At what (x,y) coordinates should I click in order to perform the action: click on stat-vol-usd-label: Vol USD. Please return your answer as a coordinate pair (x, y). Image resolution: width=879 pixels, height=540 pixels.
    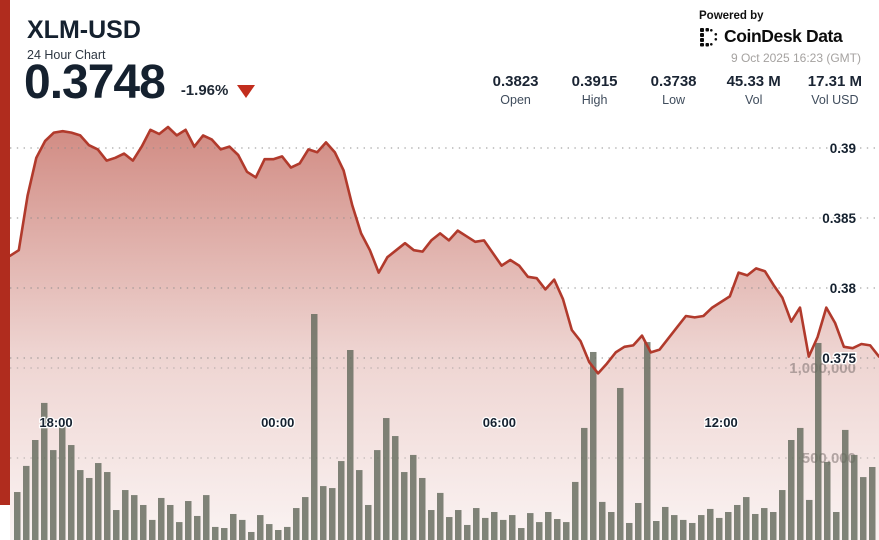
    Looking at the image, I should click on (835, 100).